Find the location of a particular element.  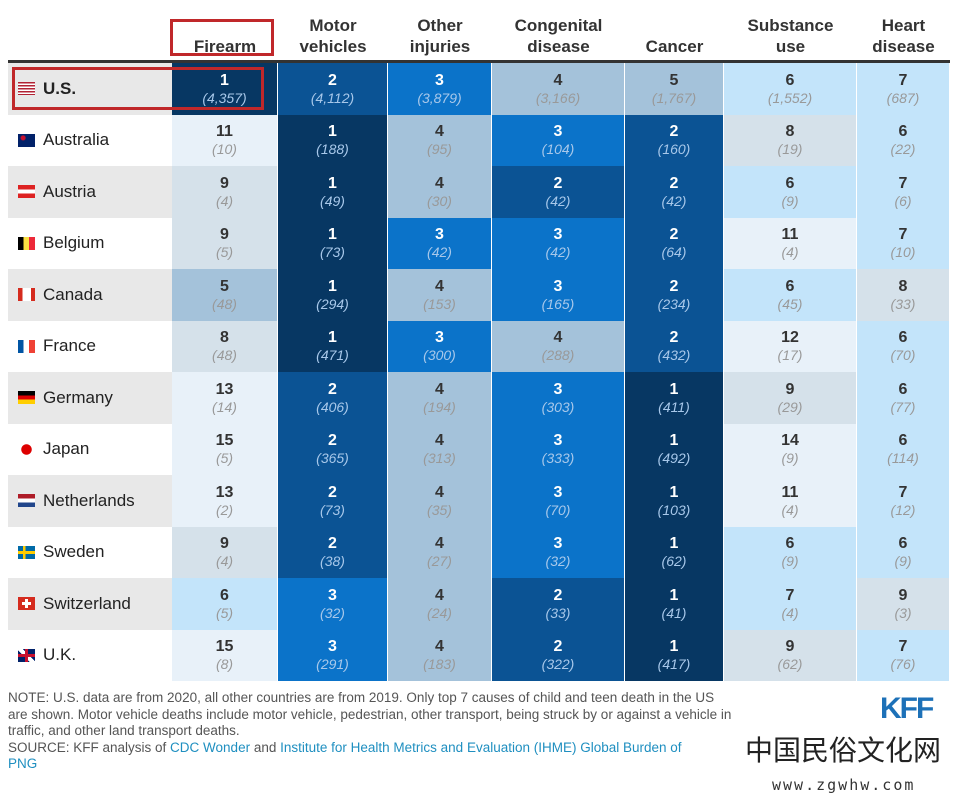

table-cell: 7 (4) is located at coordinates (790, 604).